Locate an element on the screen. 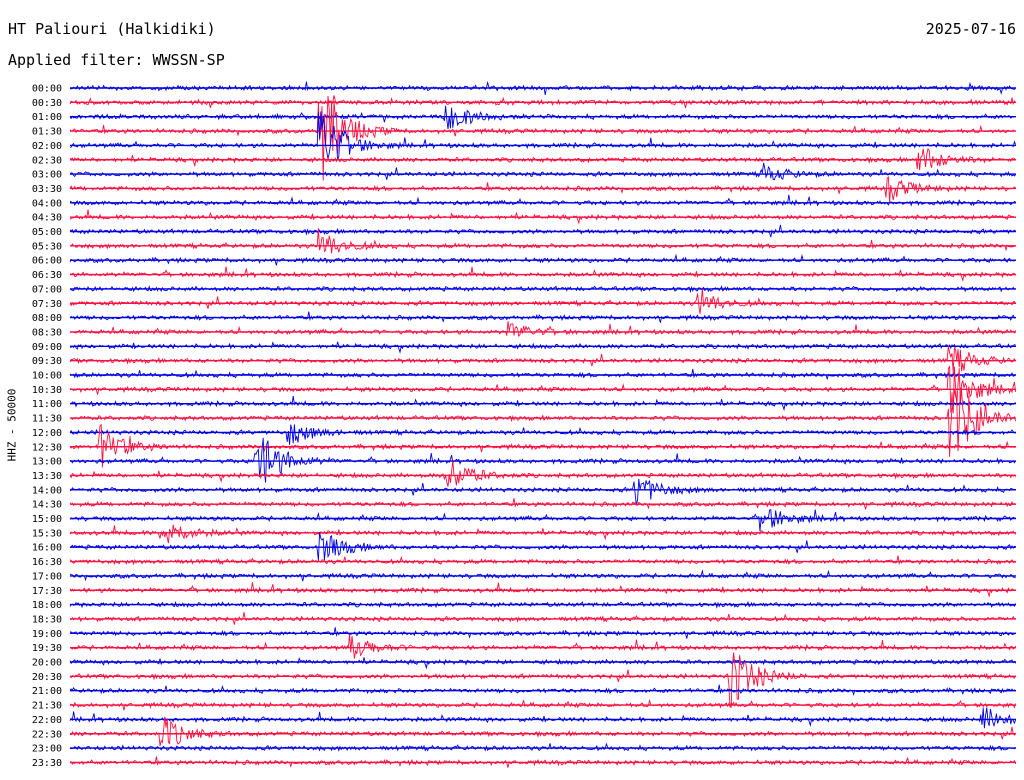  row-time-label: 03:30 is located at coordinates (47, 189).